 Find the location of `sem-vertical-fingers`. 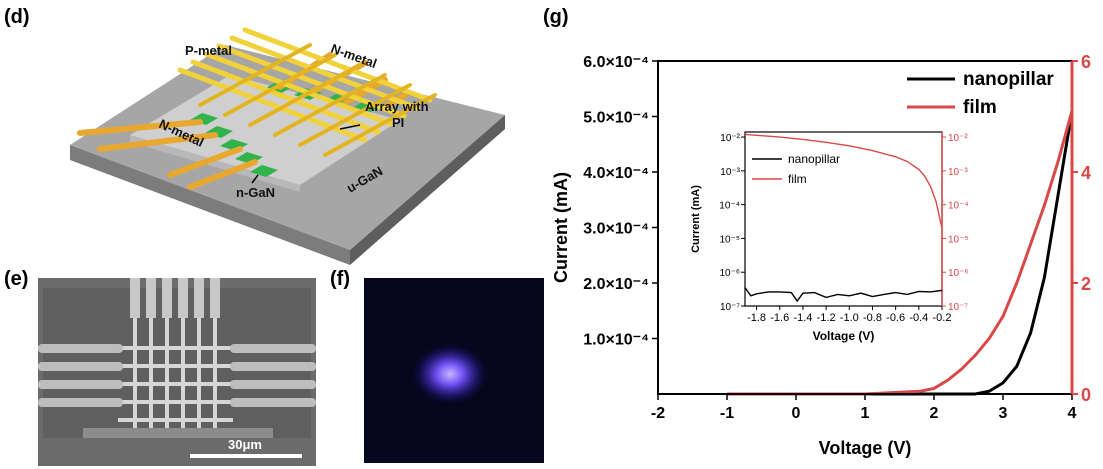

sem-vertical-fingers is located at coordinates (175, 298).